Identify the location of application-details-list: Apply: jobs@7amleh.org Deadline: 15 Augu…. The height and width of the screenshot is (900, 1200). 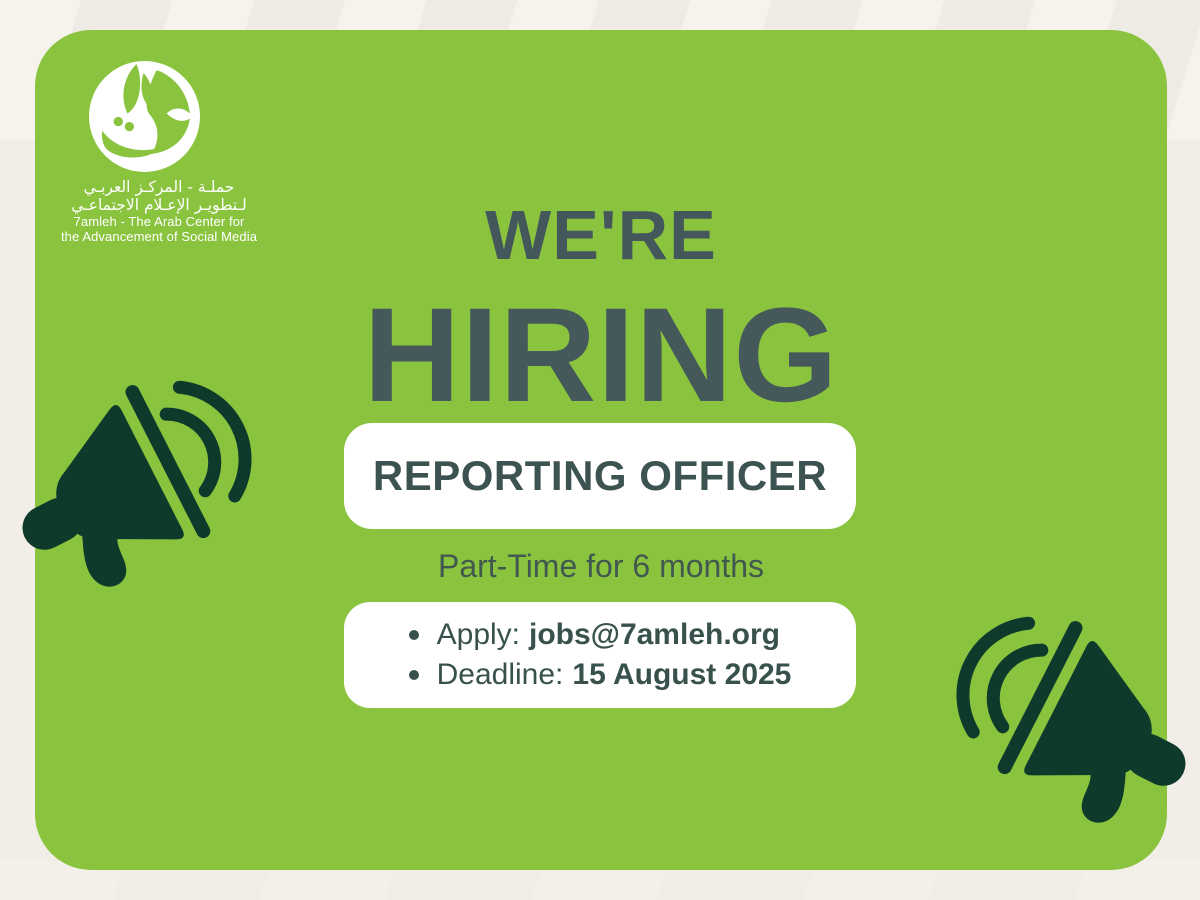
(600, 655).